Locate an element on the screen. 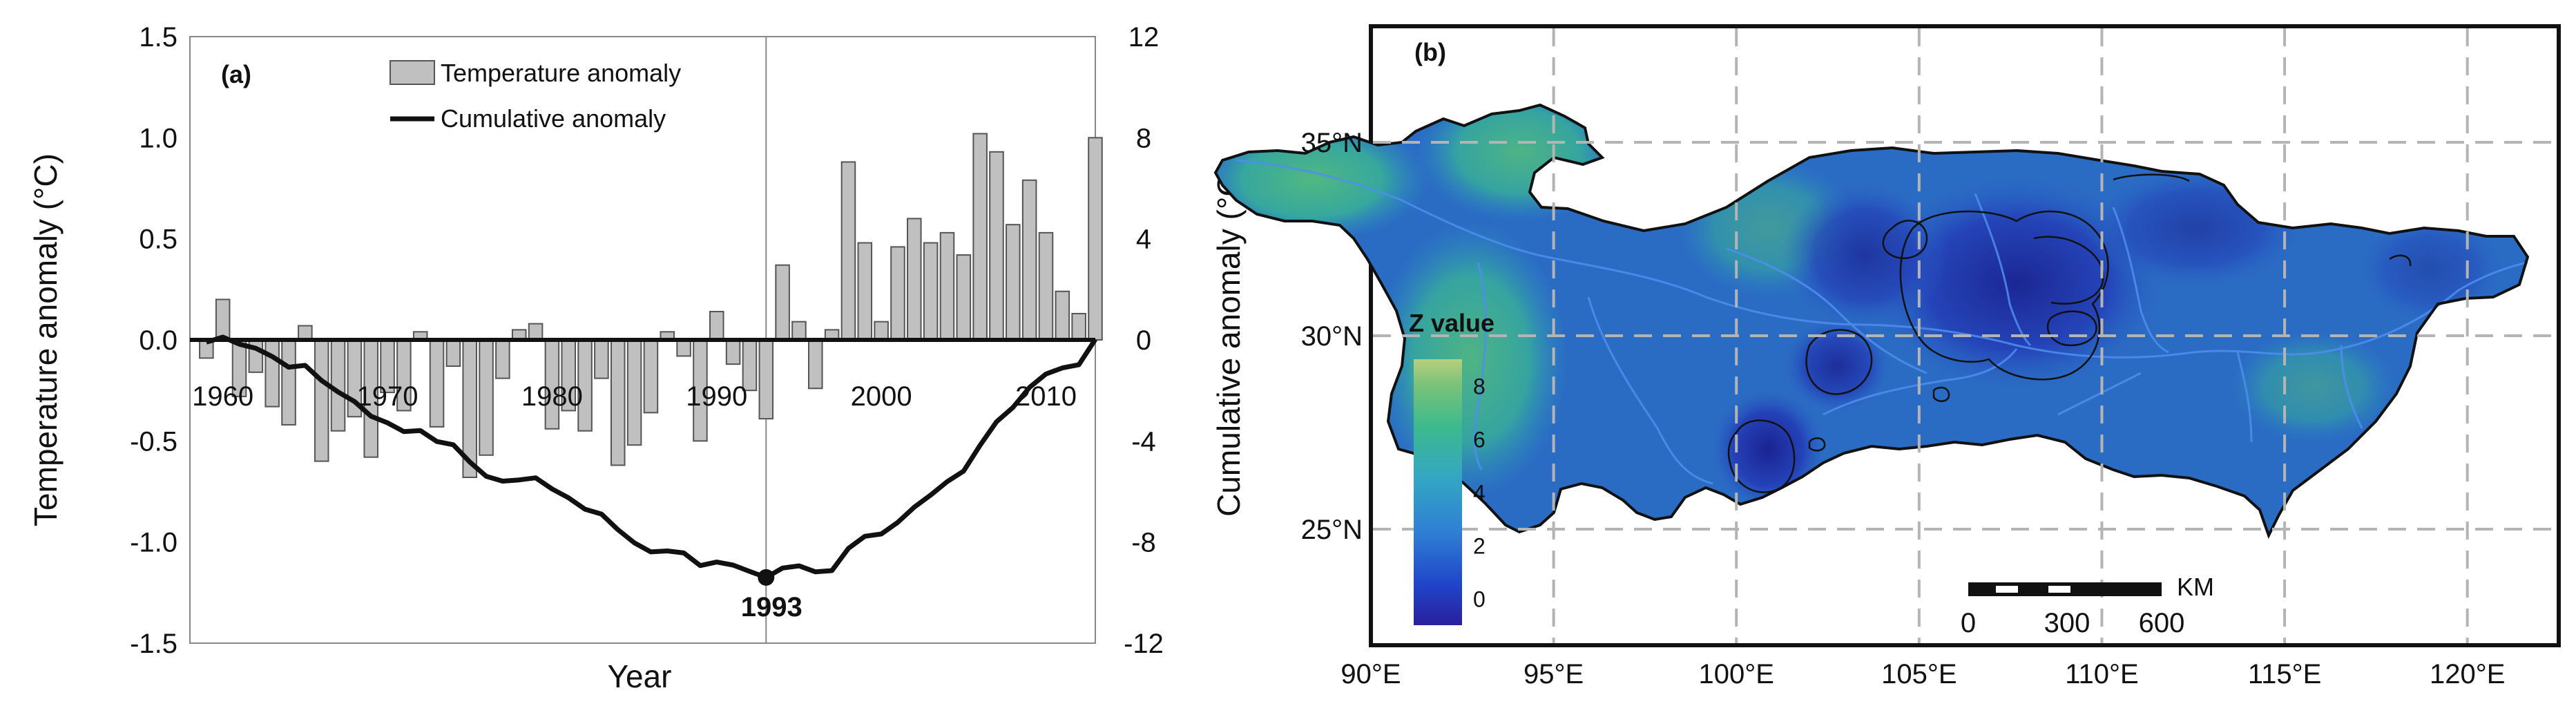 The width and height of the screenshot is (2576, 715). left-y-tick-label: 0.5 is located at coordinates (158, 240).